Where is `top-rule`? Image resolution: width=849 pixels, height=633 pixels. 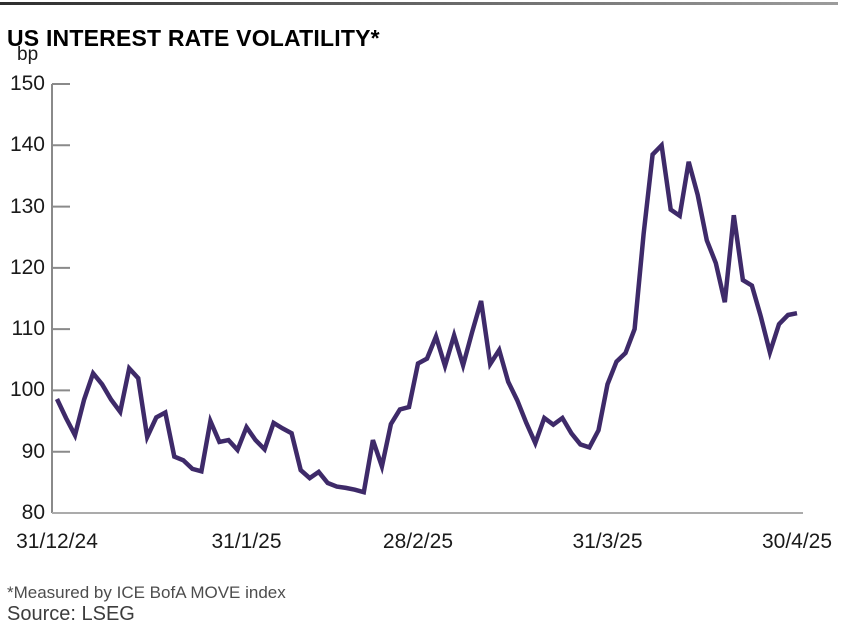 top-rule is located at coordinates (419, 3).